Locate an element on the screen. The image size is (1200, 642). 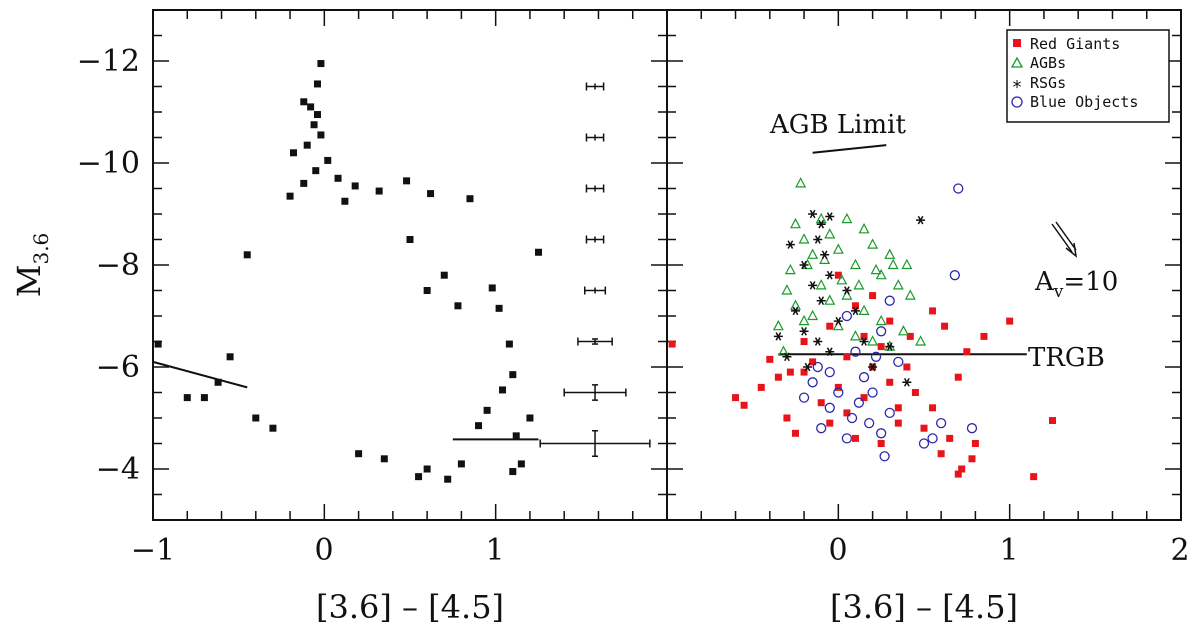
reference-line is located at coordinates (849, 149).